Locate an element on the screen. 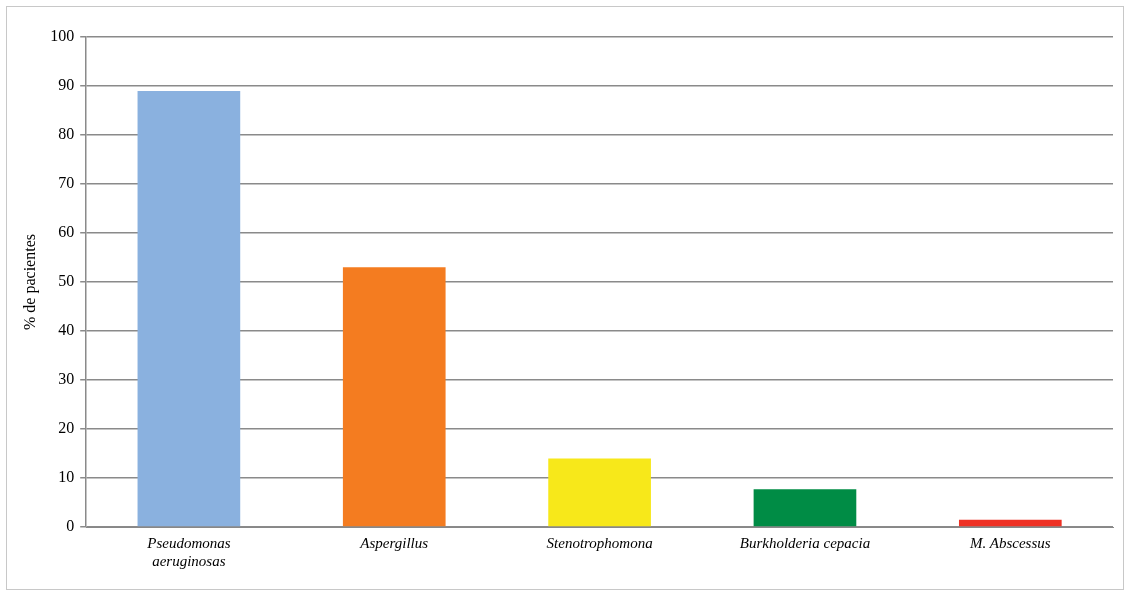 Image resolution: width=1130 pixels, height=596 pixels. x-tick-label: Aspergillus is located at coordinates (394, 542).